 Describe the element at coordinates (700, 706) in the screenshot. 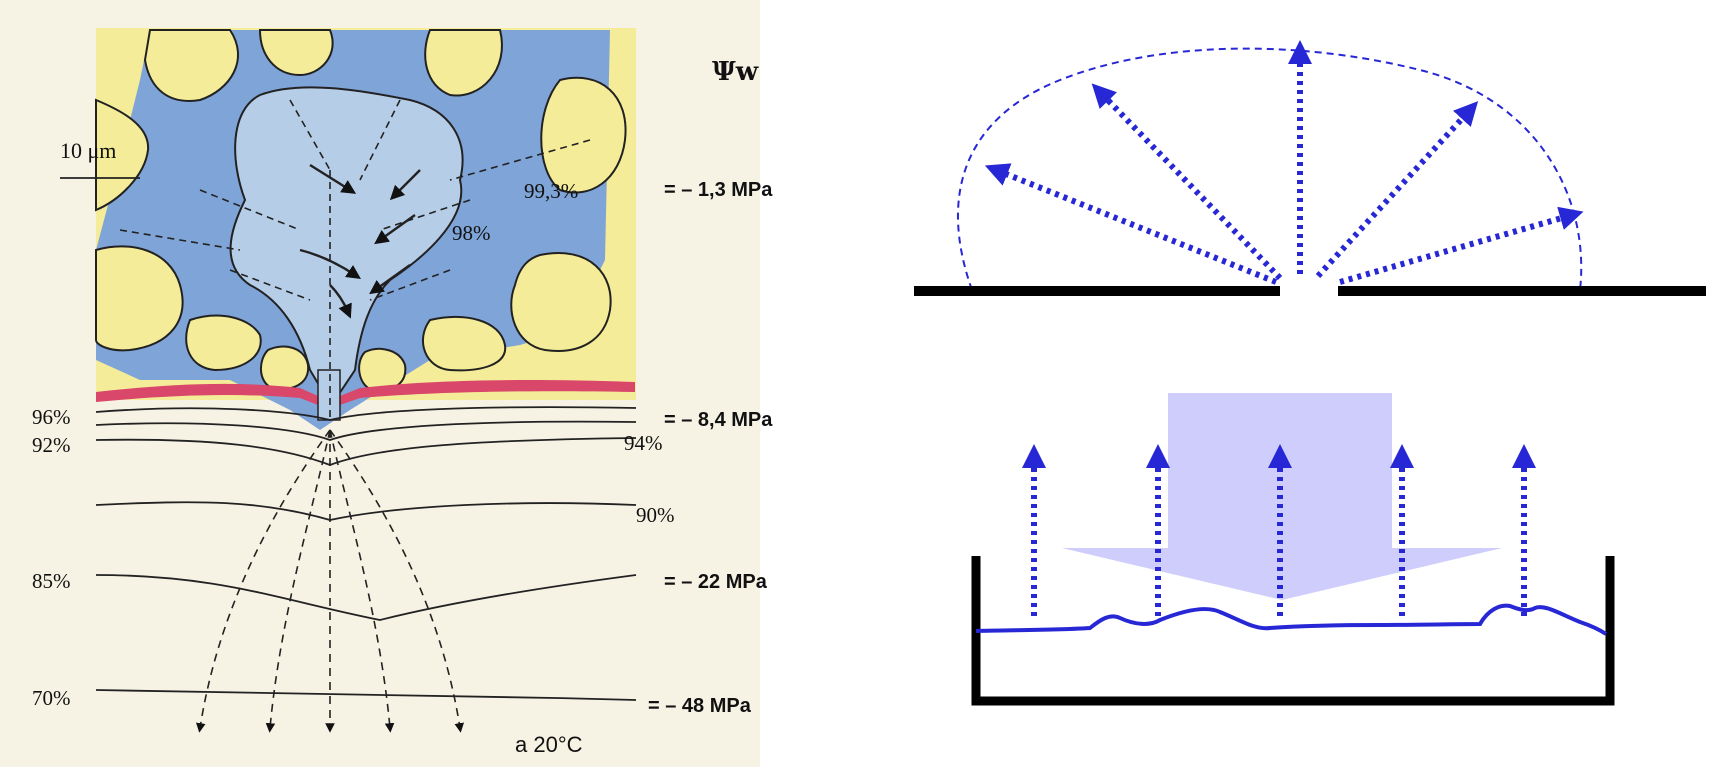

I see `potential-label-4: = – 48 MPa` at that location.